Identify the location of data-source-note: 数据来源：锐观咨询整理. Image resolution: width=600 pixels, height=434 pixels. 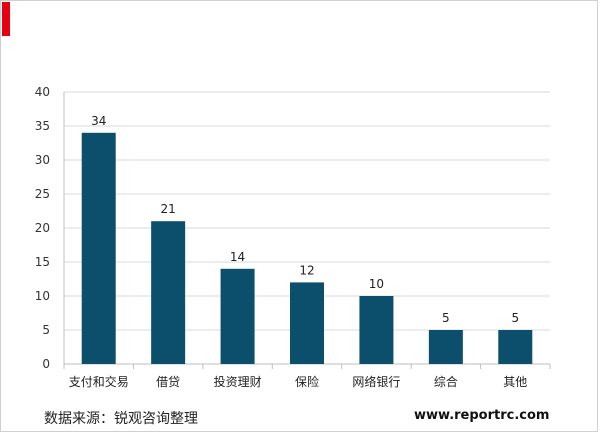
(121, 419).